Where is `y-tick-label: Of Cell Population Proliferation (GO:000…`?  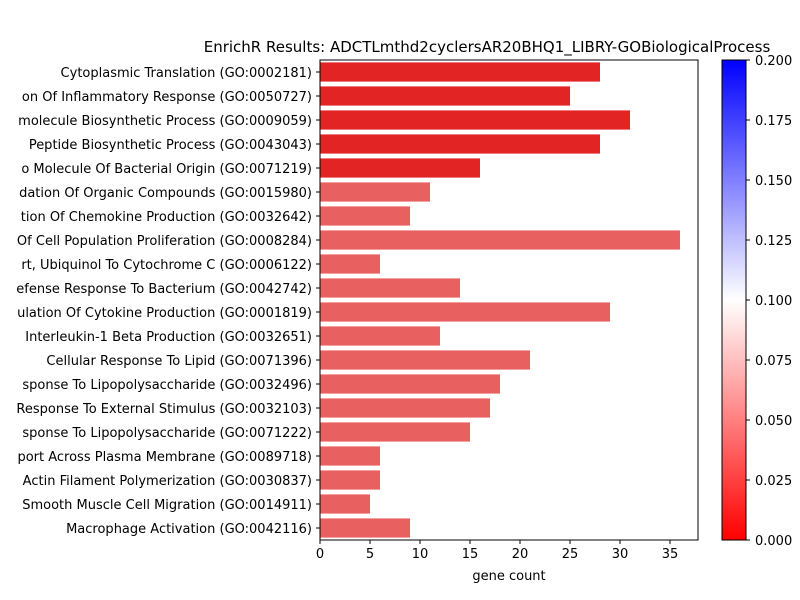 y-tick-label: Of Cell Population Proliferation (GO:000… is located at coordinates (164, 241).